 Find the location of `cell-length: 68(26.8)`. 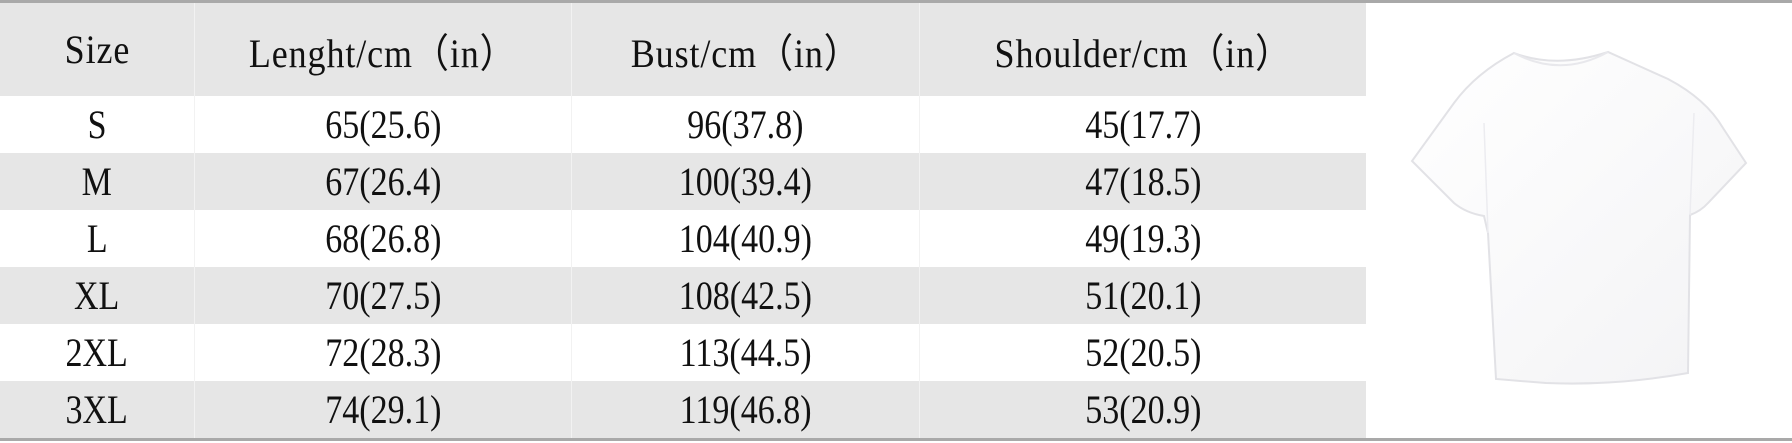

cell-length: 68(26.8) is located at coordinates (383, 238).